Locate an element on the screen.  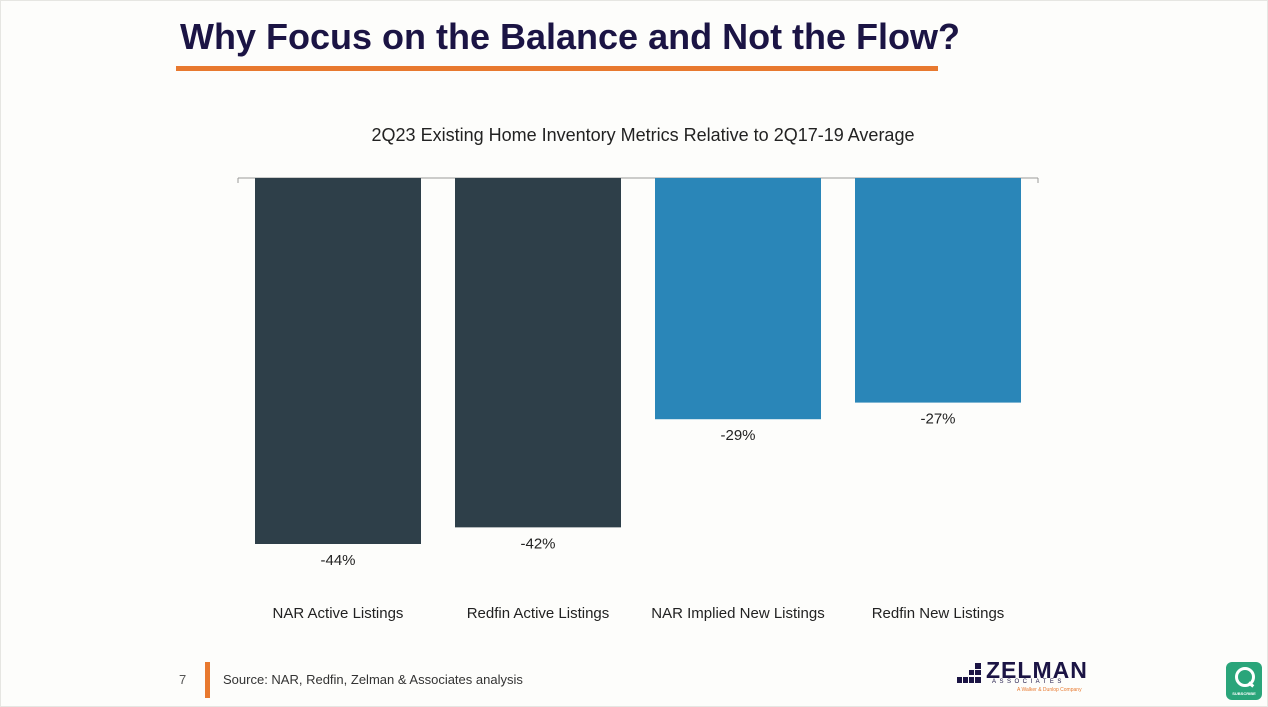
subscribe-label: SUBSCRIBE is located at coordinates (1244, 693).